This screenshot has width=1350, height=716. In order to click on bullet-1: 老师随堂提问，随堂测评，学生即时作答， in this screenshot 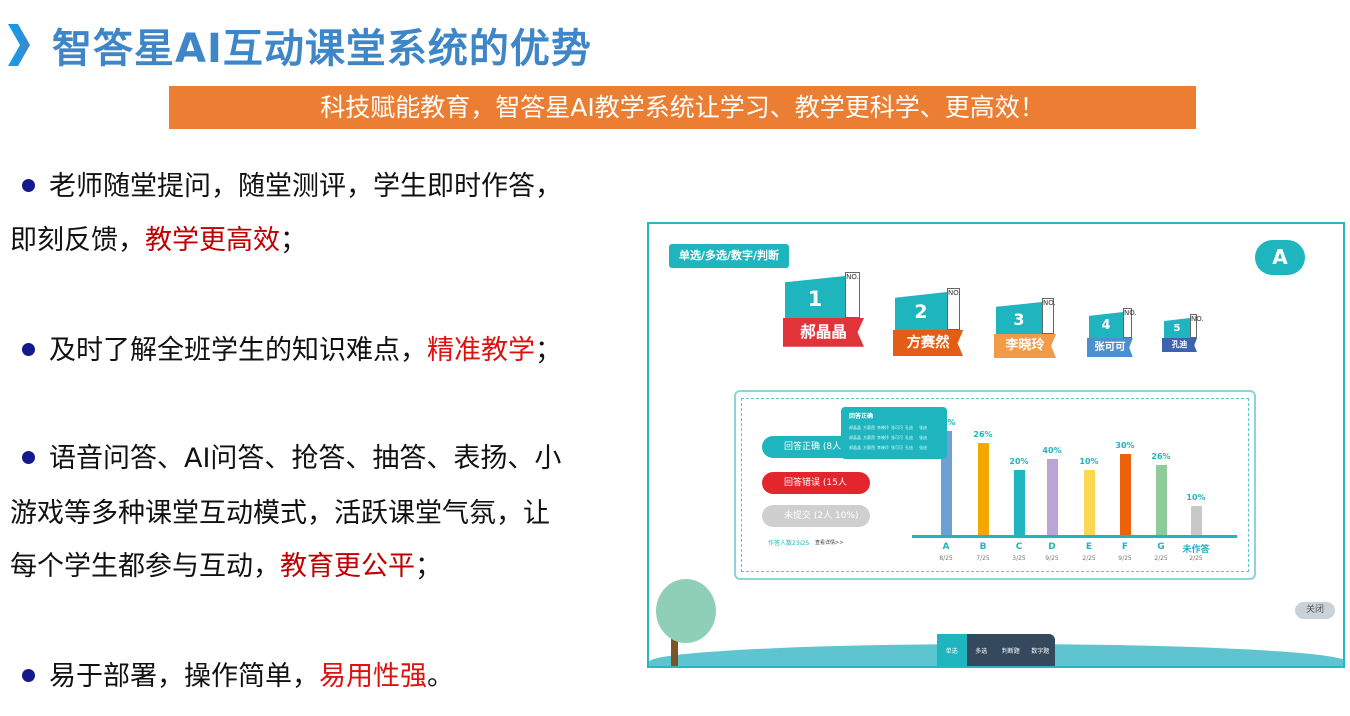, I will do `click(286, 183)`.